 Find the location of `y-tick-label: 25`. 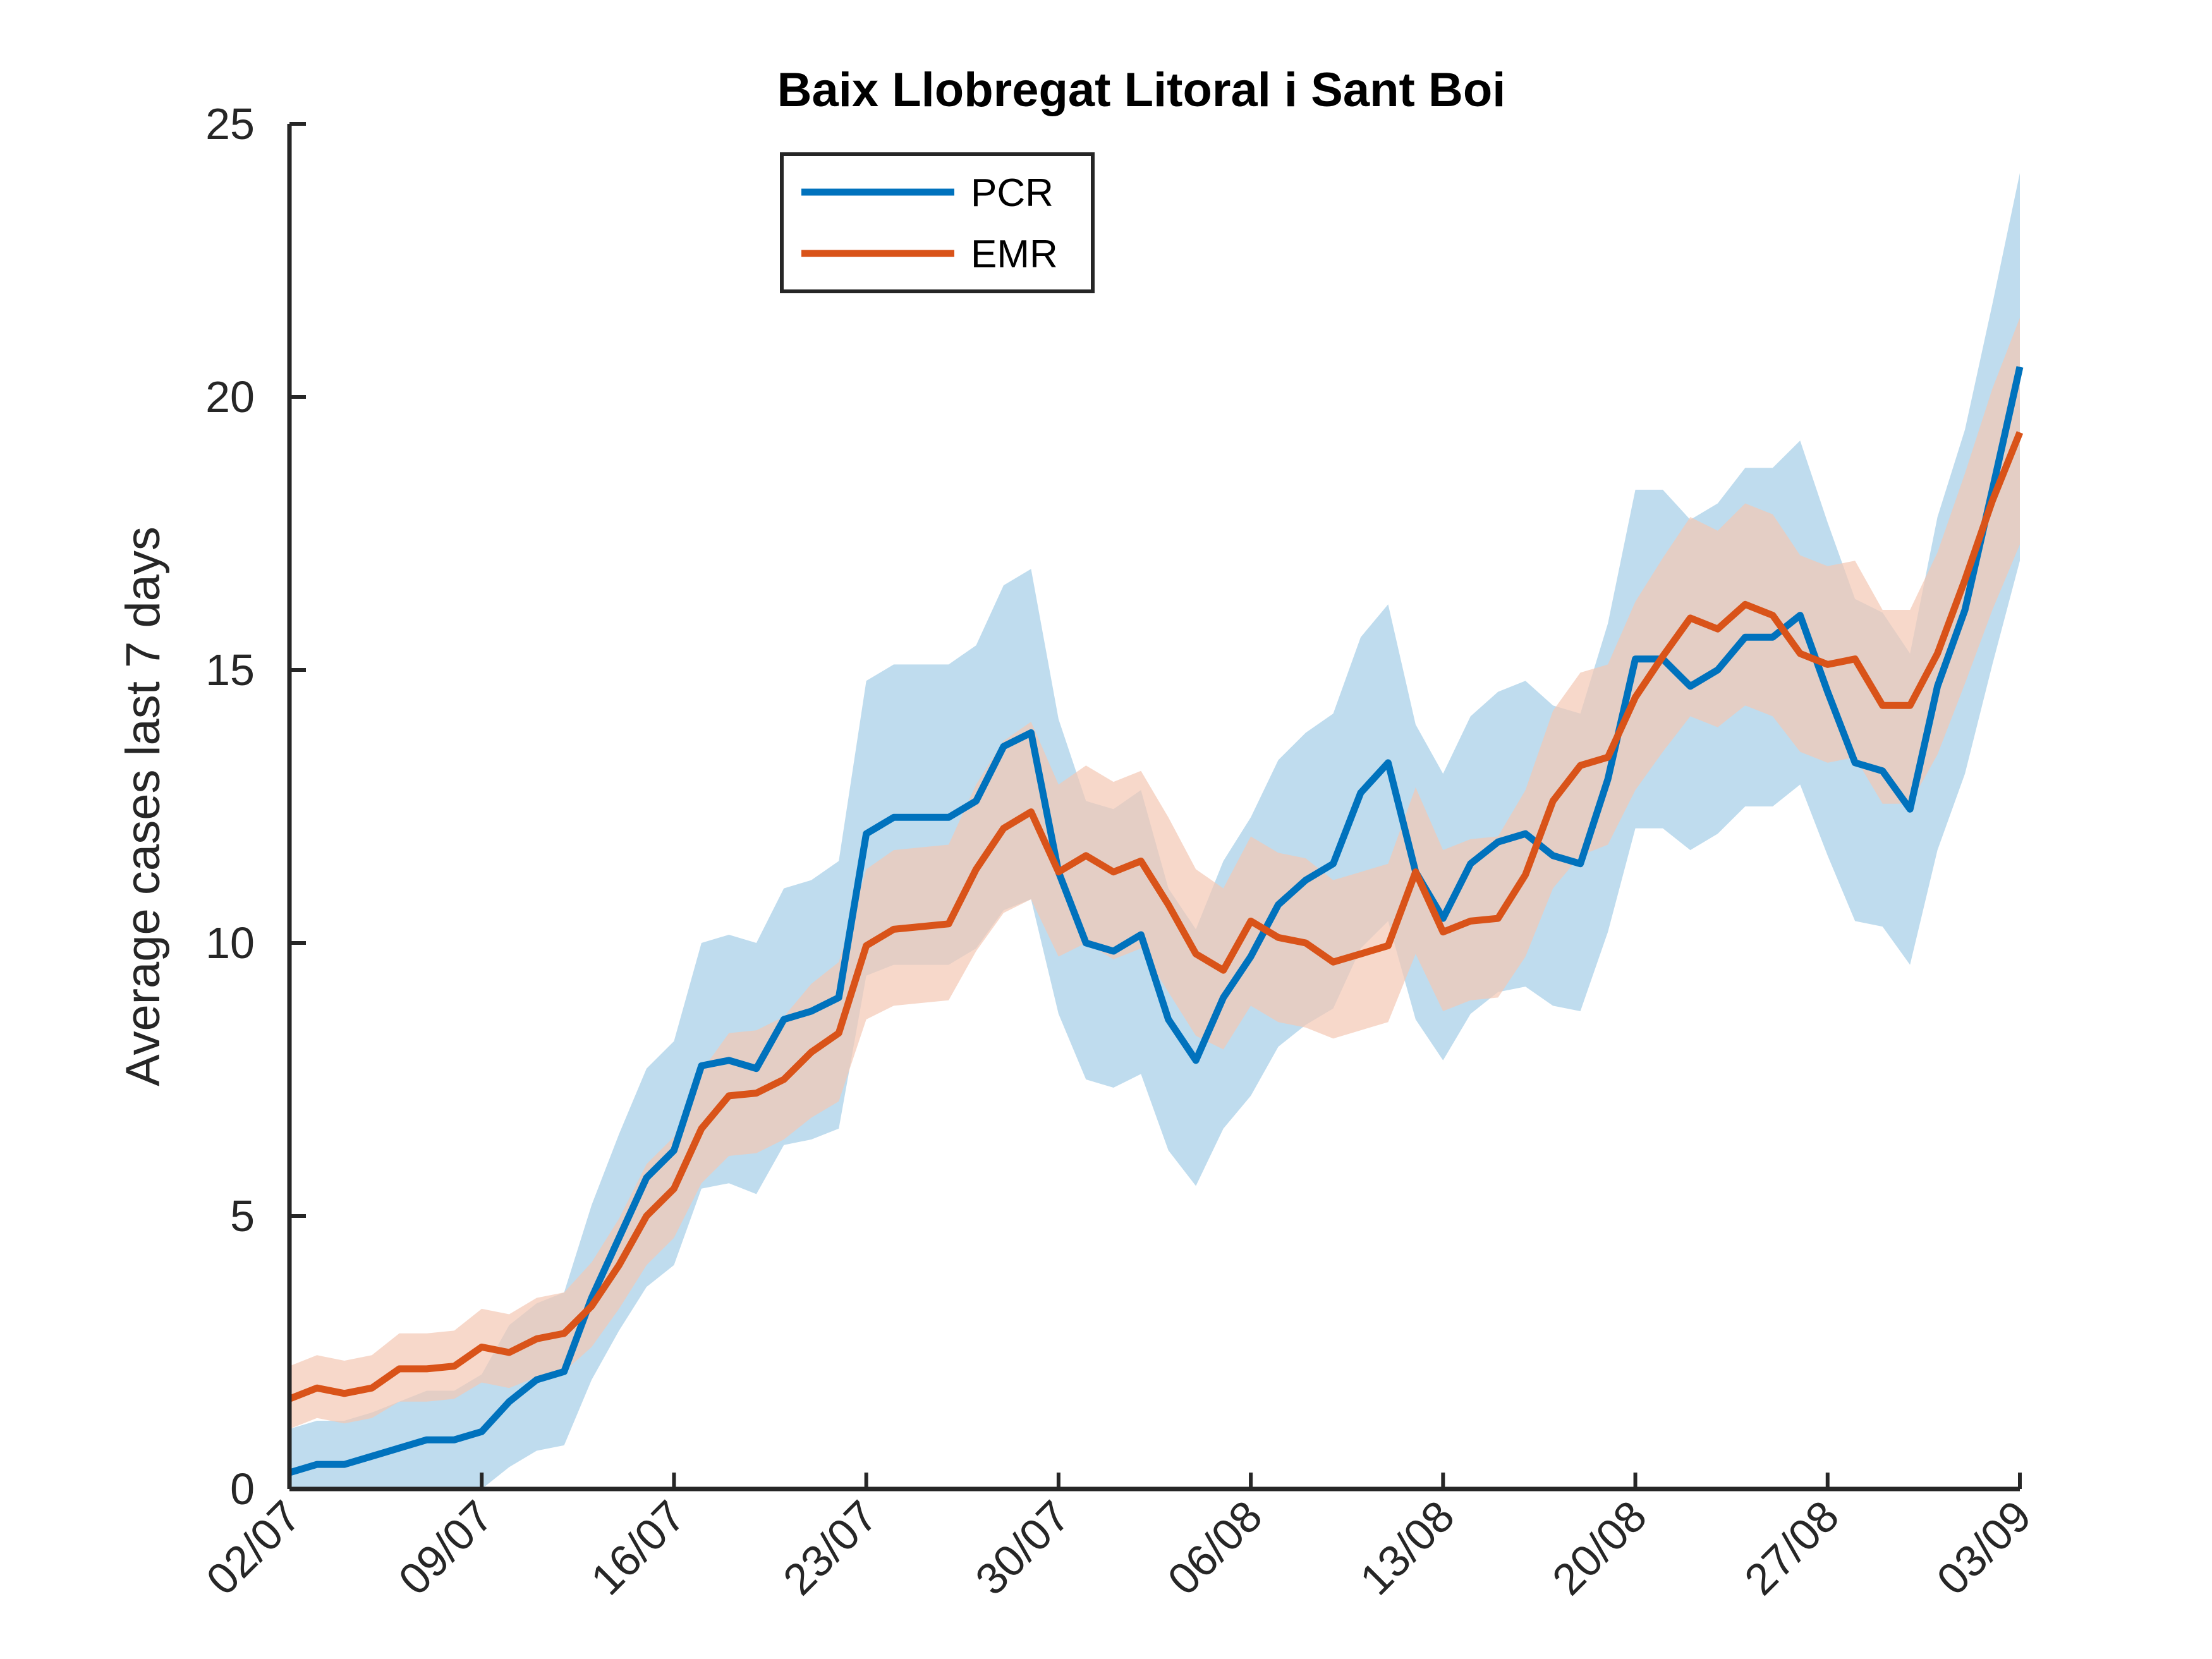

y-tick-label: 25 is located at coordinates (230, 124).